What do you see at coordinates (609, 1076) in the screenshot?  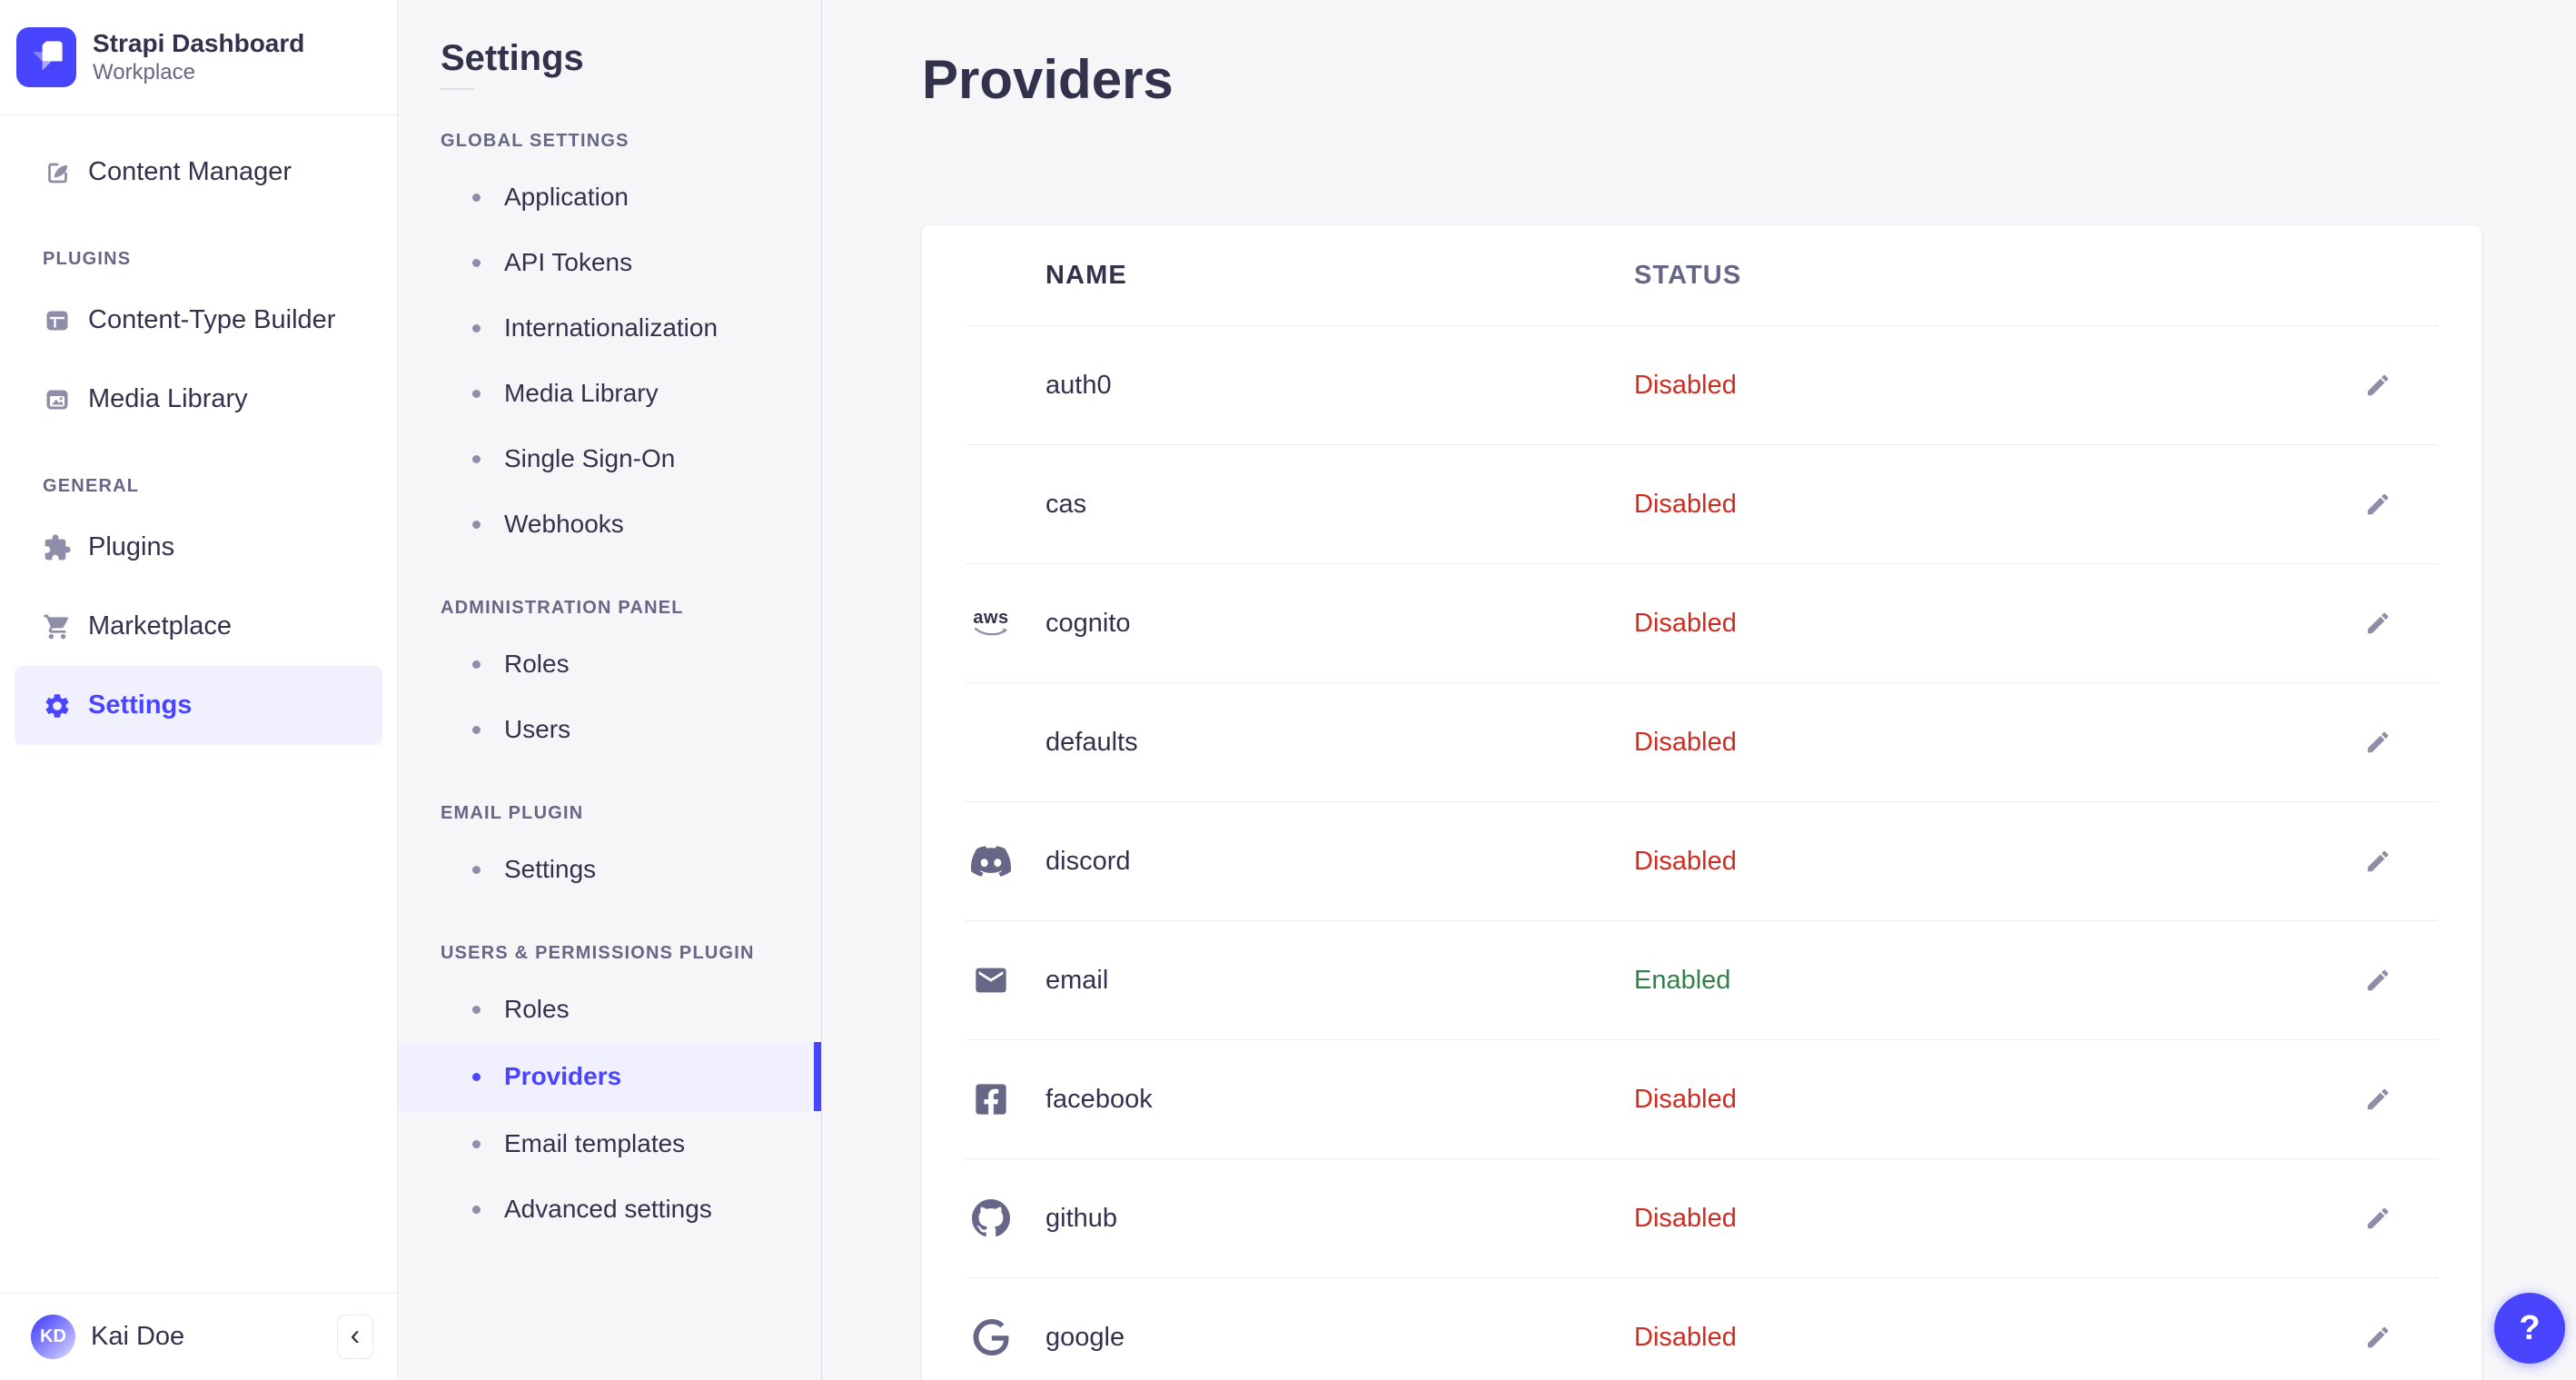 I see `subnav-item-providers: Providers` at bounding box center [609, 1076].